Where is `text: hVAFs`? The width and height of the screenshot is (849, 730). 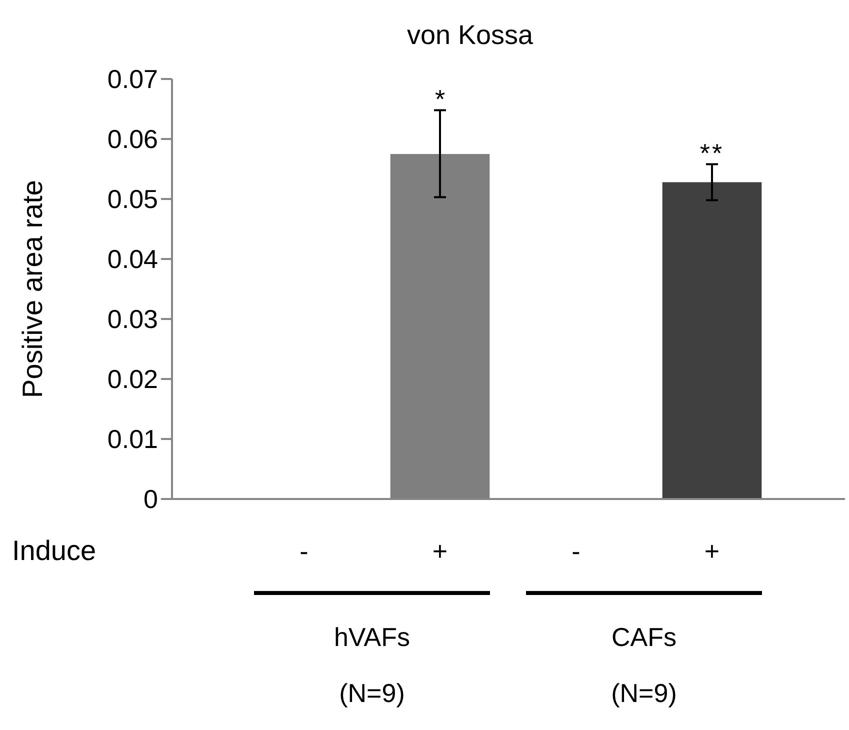 text: hVAFs is located at coordinates (372, 637).